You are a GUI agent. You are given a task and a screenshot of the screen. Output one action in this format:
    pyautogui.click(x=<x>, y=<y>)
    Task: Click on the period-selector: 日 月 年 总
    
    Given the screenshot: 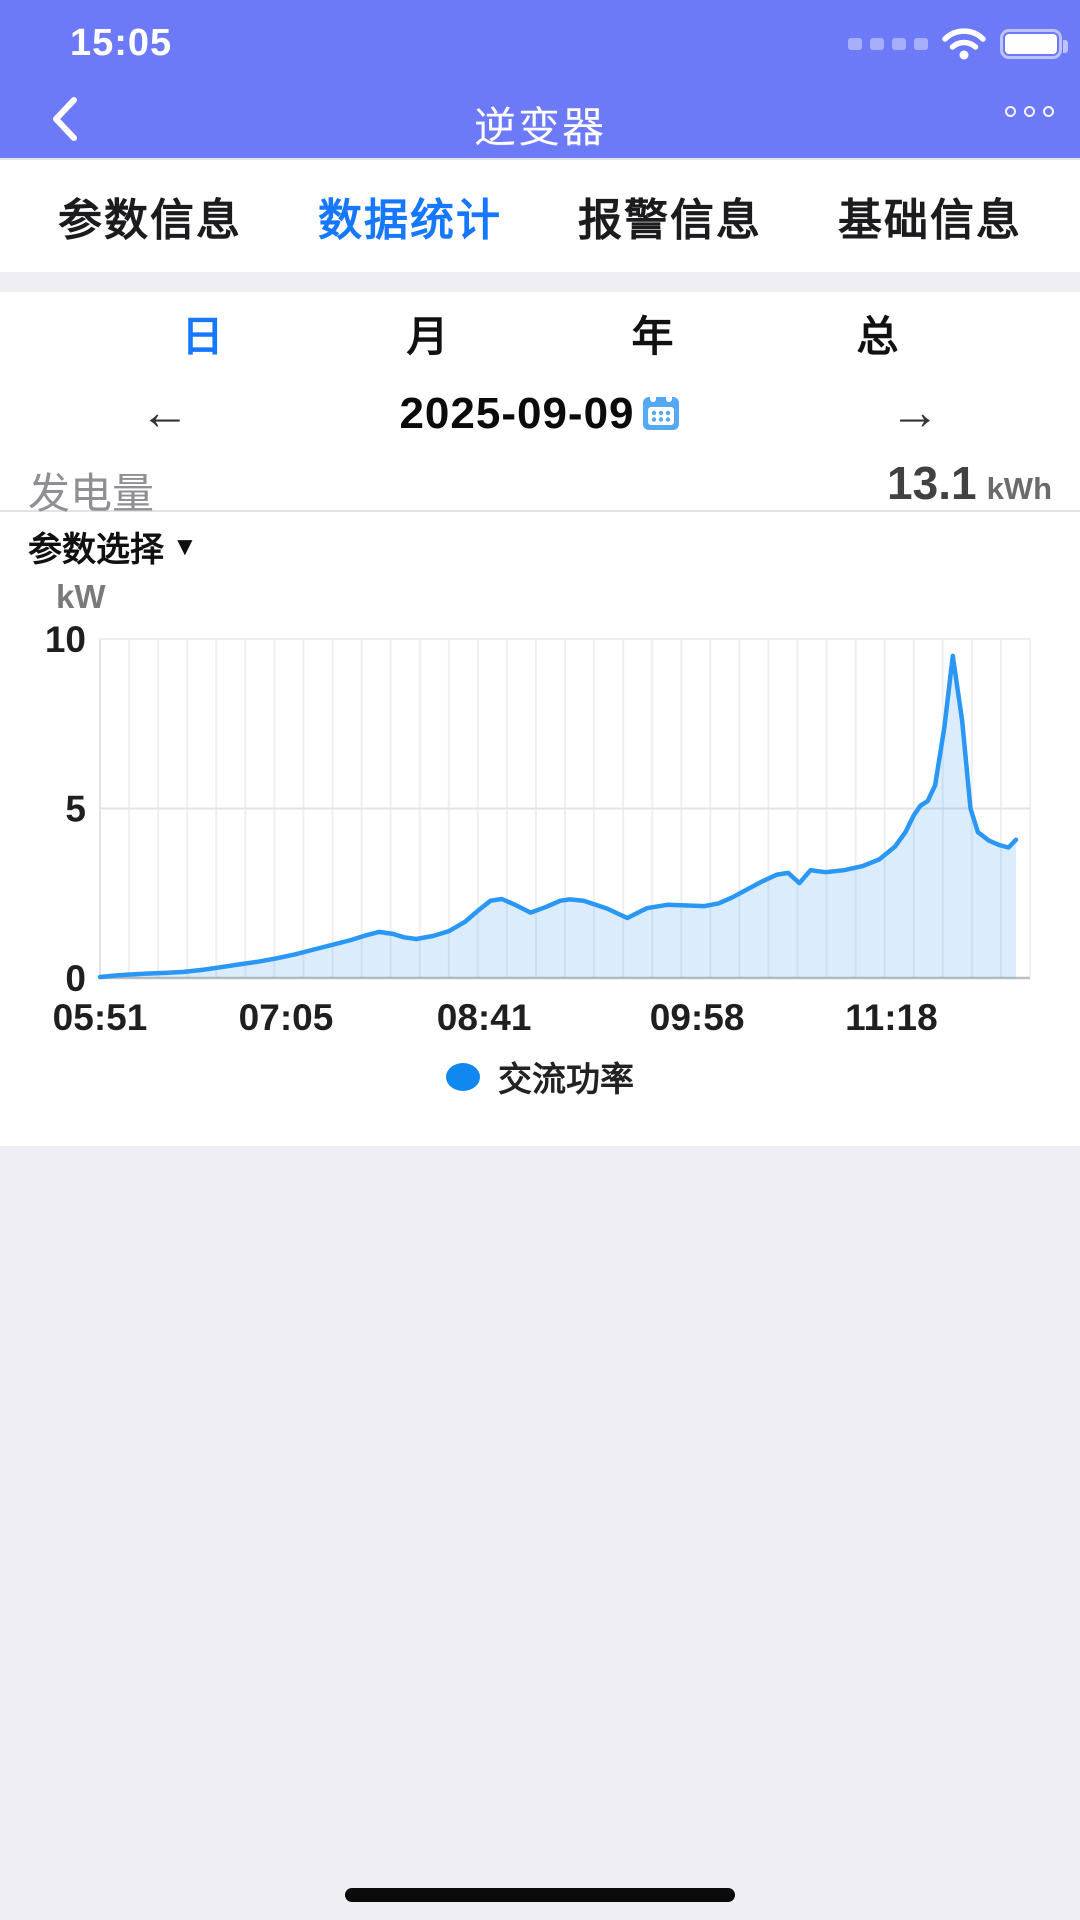 What is the action you would take?
    pyautogui.click(x=540, y=333)
    